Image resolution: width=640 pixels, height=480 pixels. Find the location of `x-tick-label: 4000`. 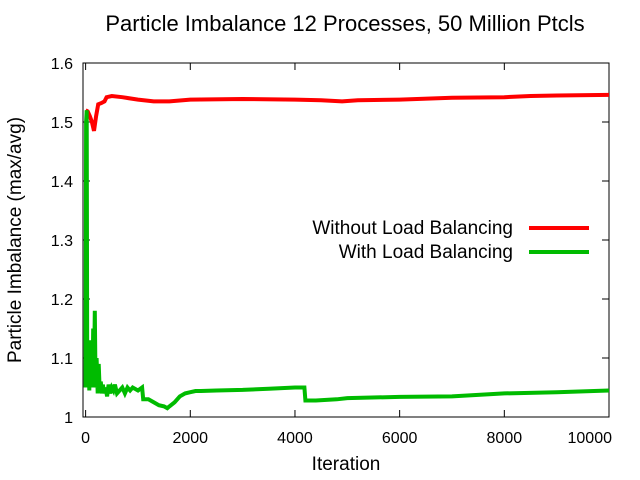

x-tick-label: 4000 is located at coordinates (295, 438).